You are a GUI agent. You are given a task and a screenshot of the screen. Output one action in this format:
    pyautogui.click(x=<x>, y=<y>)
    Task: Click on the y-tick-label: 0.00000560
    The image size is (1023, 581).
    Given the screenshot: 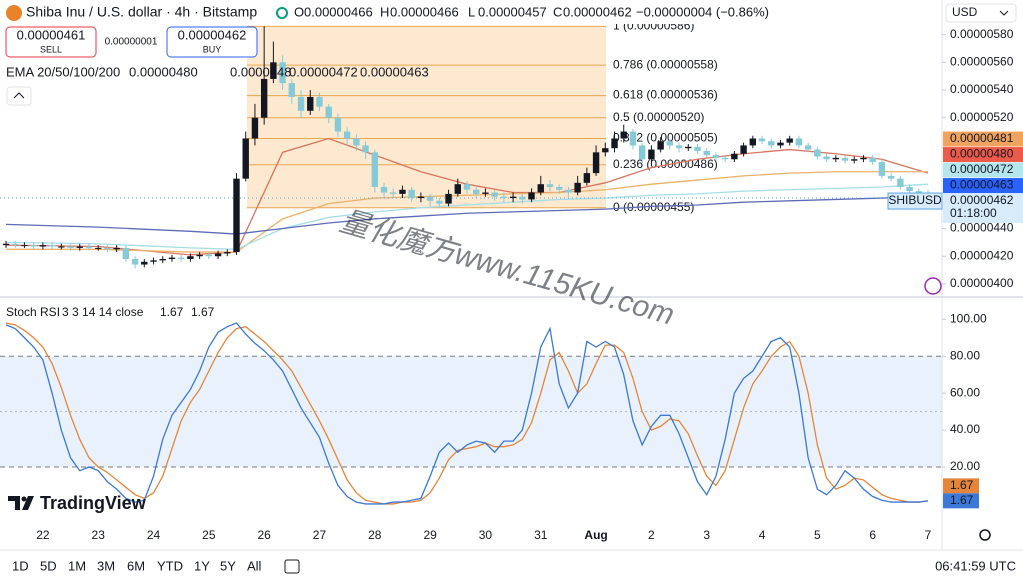 What is the action you would take?
    pyautogui.click(x=982, y=61)
    